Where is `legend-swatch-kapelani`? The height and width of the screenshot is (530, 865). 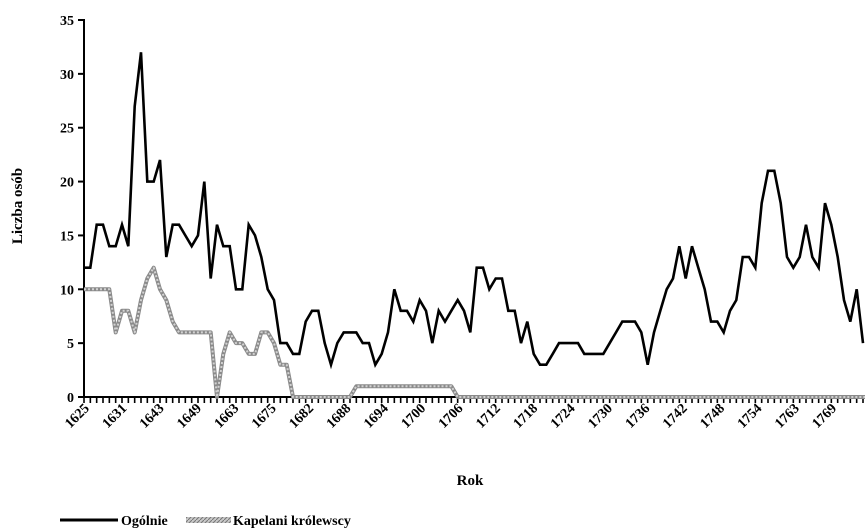
legend-swatch-kapelani is located at coordinates (208, 520).